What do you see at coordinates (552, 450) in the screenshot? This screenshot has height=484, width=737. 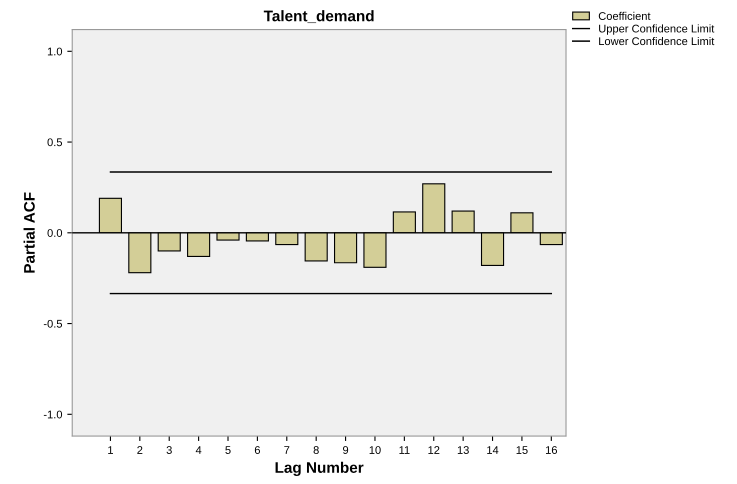 I see `x-tick-label: 16` at bounding box center [552, 450].